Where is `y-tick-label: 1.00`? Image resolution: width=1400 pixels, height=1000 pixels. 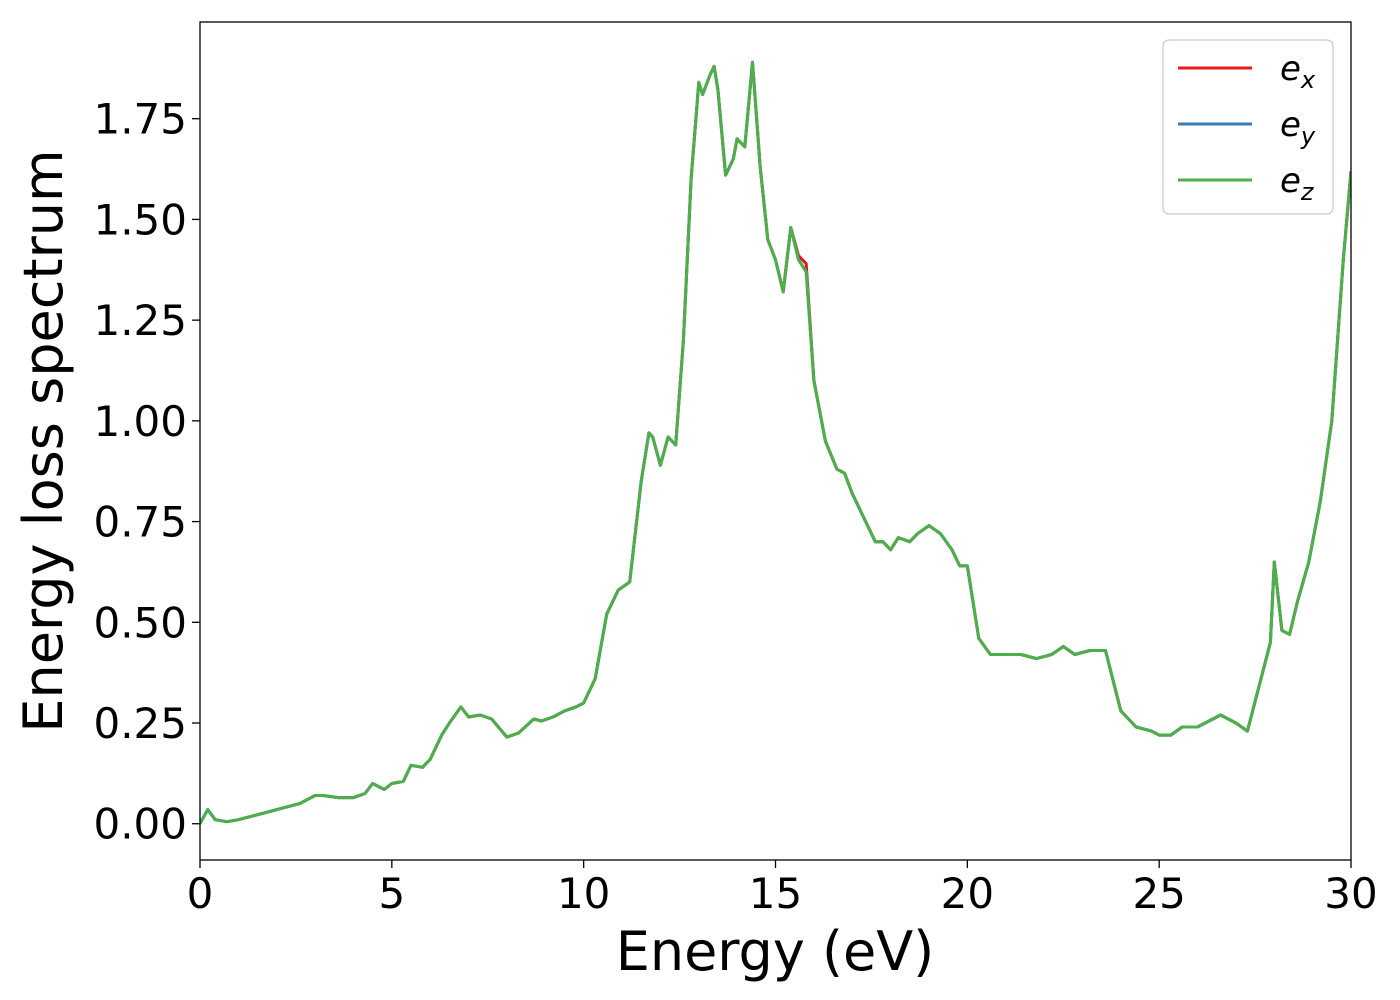 y-tick-label: 1.00 is located at coordinates (140, 421).